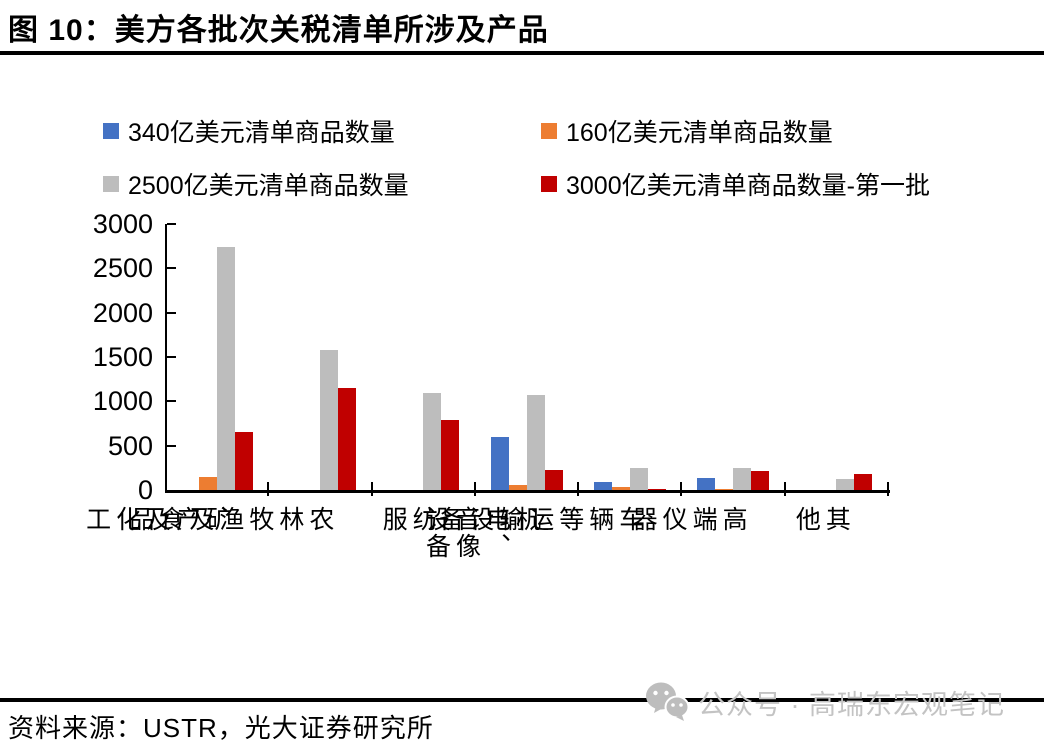 This screenshot has width=1044, height=745. What do you see at coordinates (122, 312) in the screenshot?
I see `y-axis-label: 2000` at bounding box center [122, 312].